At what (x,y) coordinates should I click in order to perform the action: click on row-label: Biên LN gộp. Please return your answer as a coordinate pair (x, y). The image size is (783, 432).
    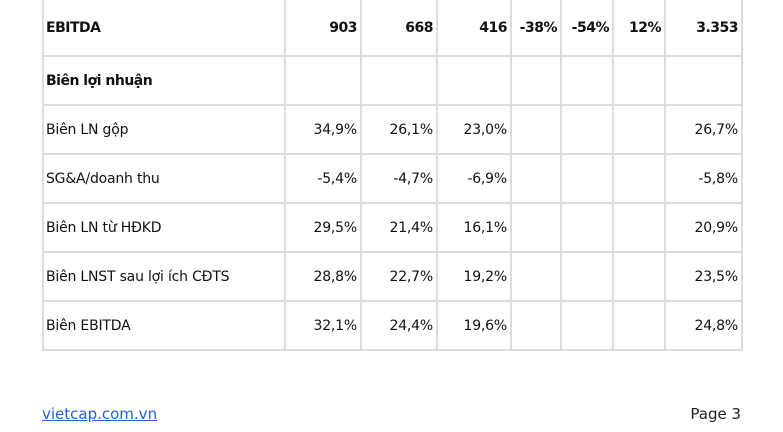
    Looking at the image, I should click on (164, 129).